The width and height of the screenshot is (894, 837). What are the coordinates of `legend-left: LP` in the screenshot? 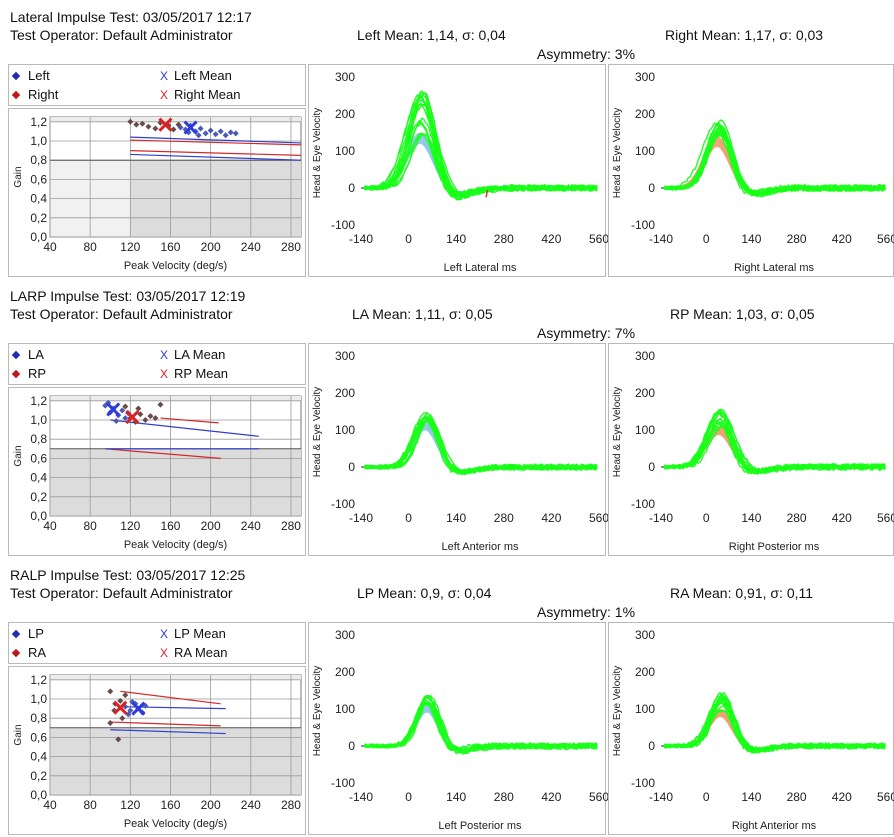 It's located at (27, 633).